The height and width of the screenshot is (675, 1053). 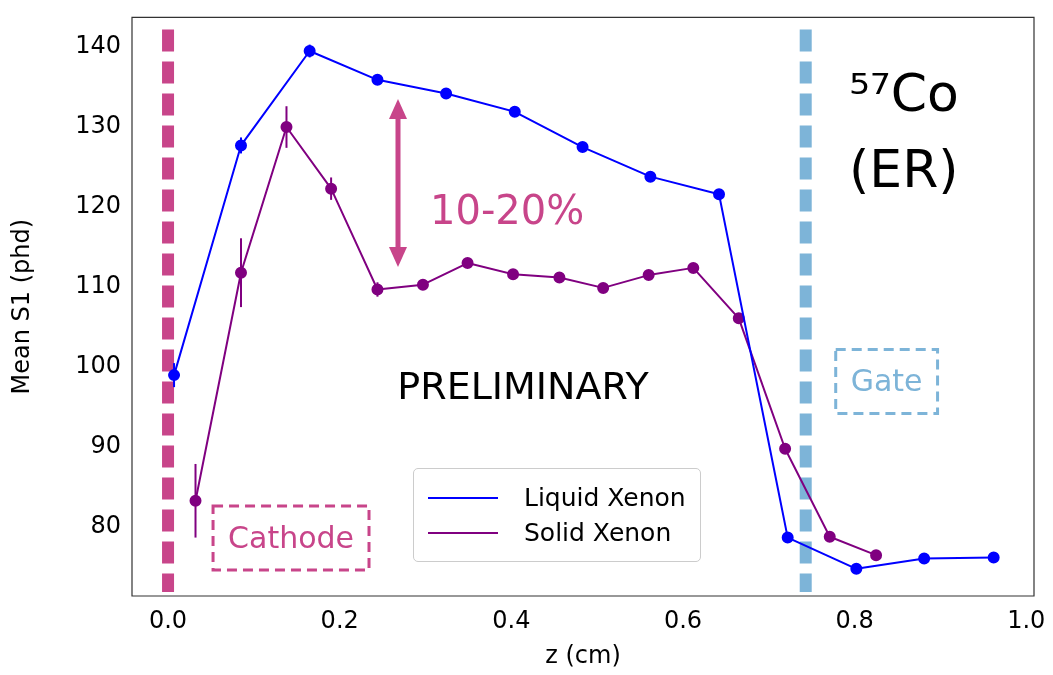 What do you see at coordinates (683, 619) in the screenshot?
I see `x-tick-label: 0.6` at bounding box center [683, 619].